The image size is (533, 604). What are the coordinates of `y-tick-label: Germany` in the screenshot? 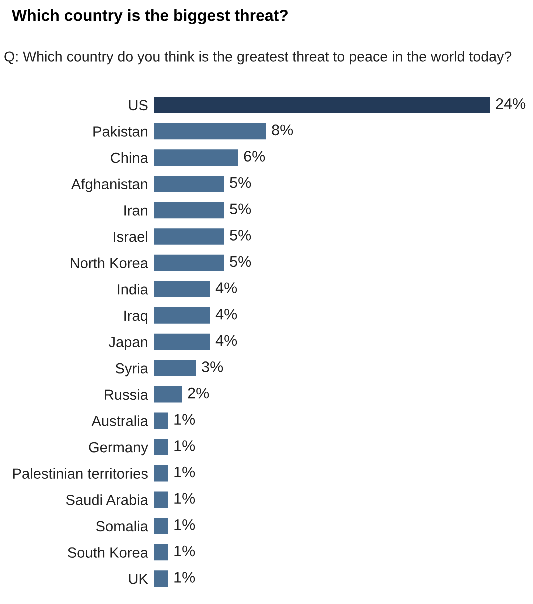 It's located at (118, 449).